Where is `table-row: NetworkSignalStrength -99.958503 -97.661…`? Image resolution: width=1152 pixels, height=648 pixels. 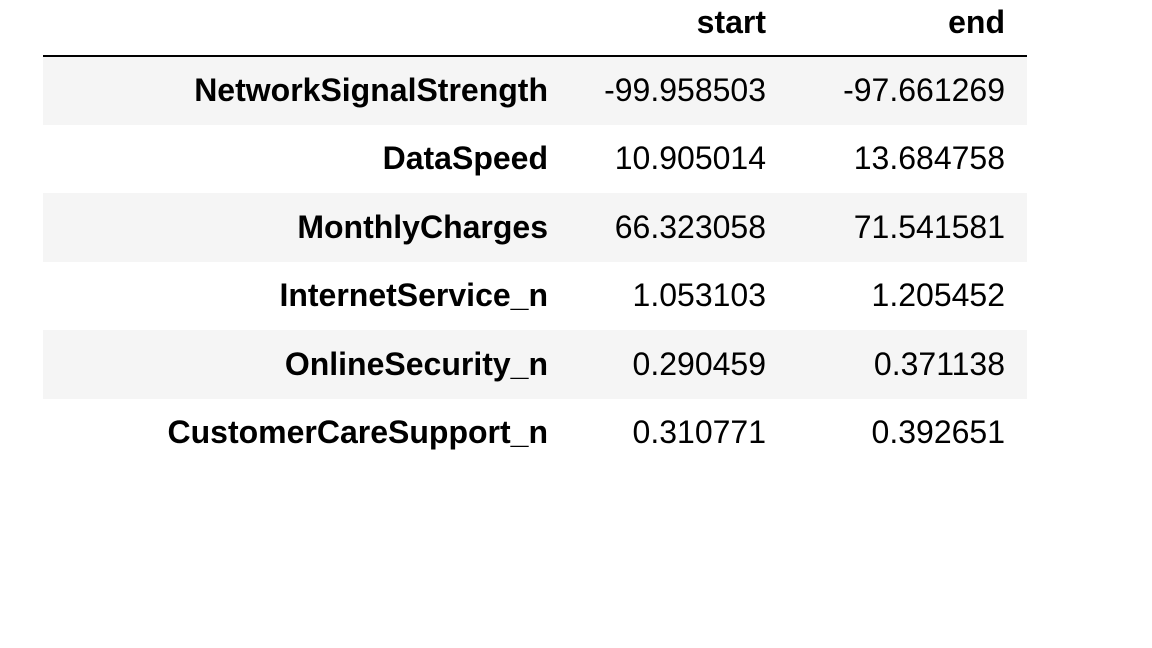
table-row: NetworkSignalStrength -99.958503 -97.661… is located at coordinates (535, 90).